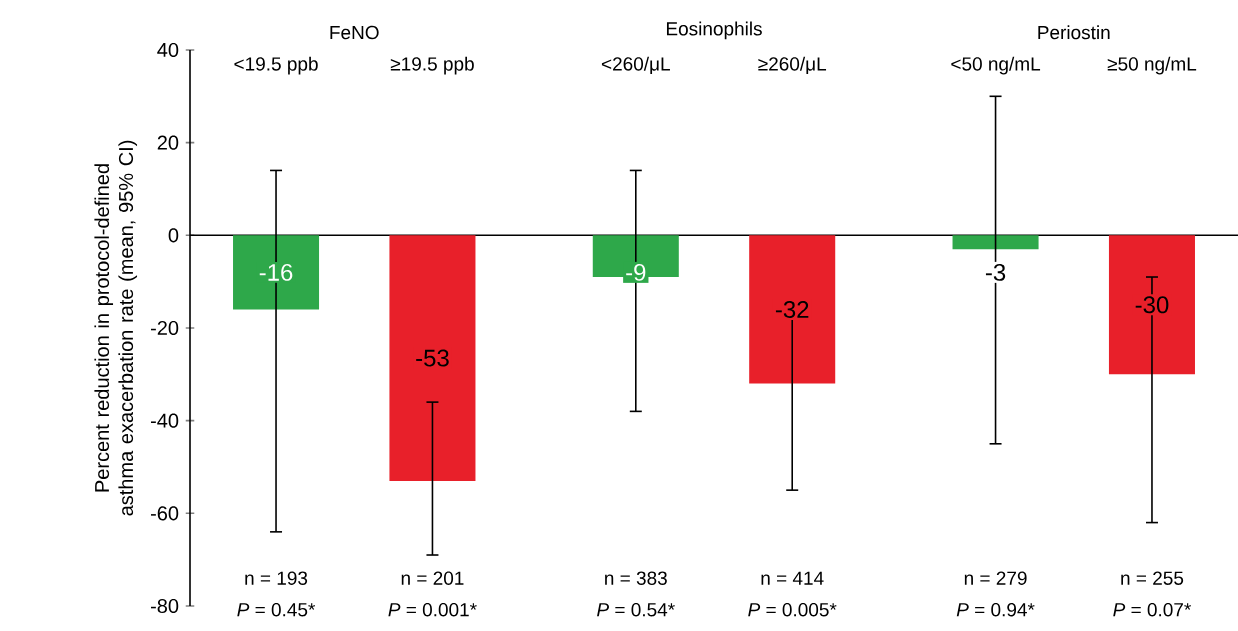 This screenshot has height=631, width=1238. Describe the element at coordinates (635, 65) in the screenshot. I see `x-tick-label: <260/μL` at that location.